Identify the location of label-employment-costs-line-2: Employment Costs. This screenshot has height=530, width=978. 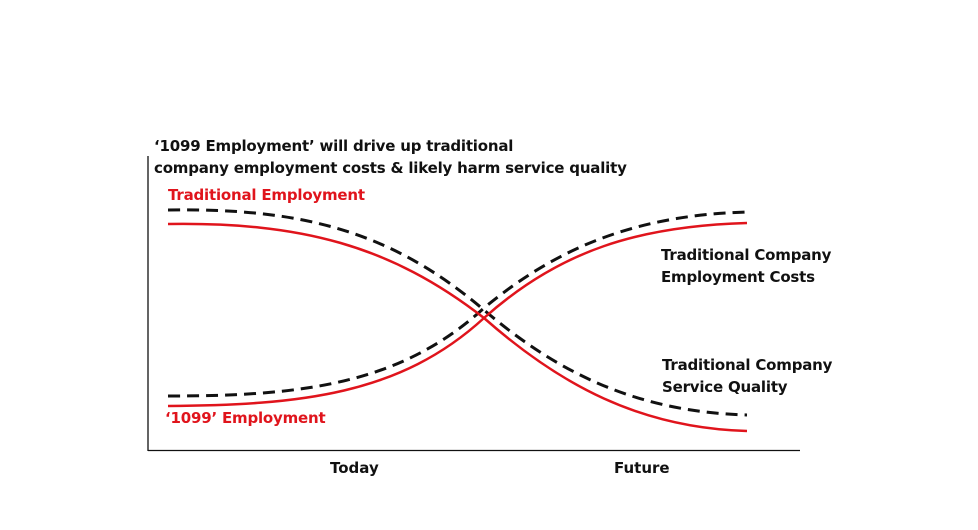
(738, 277).